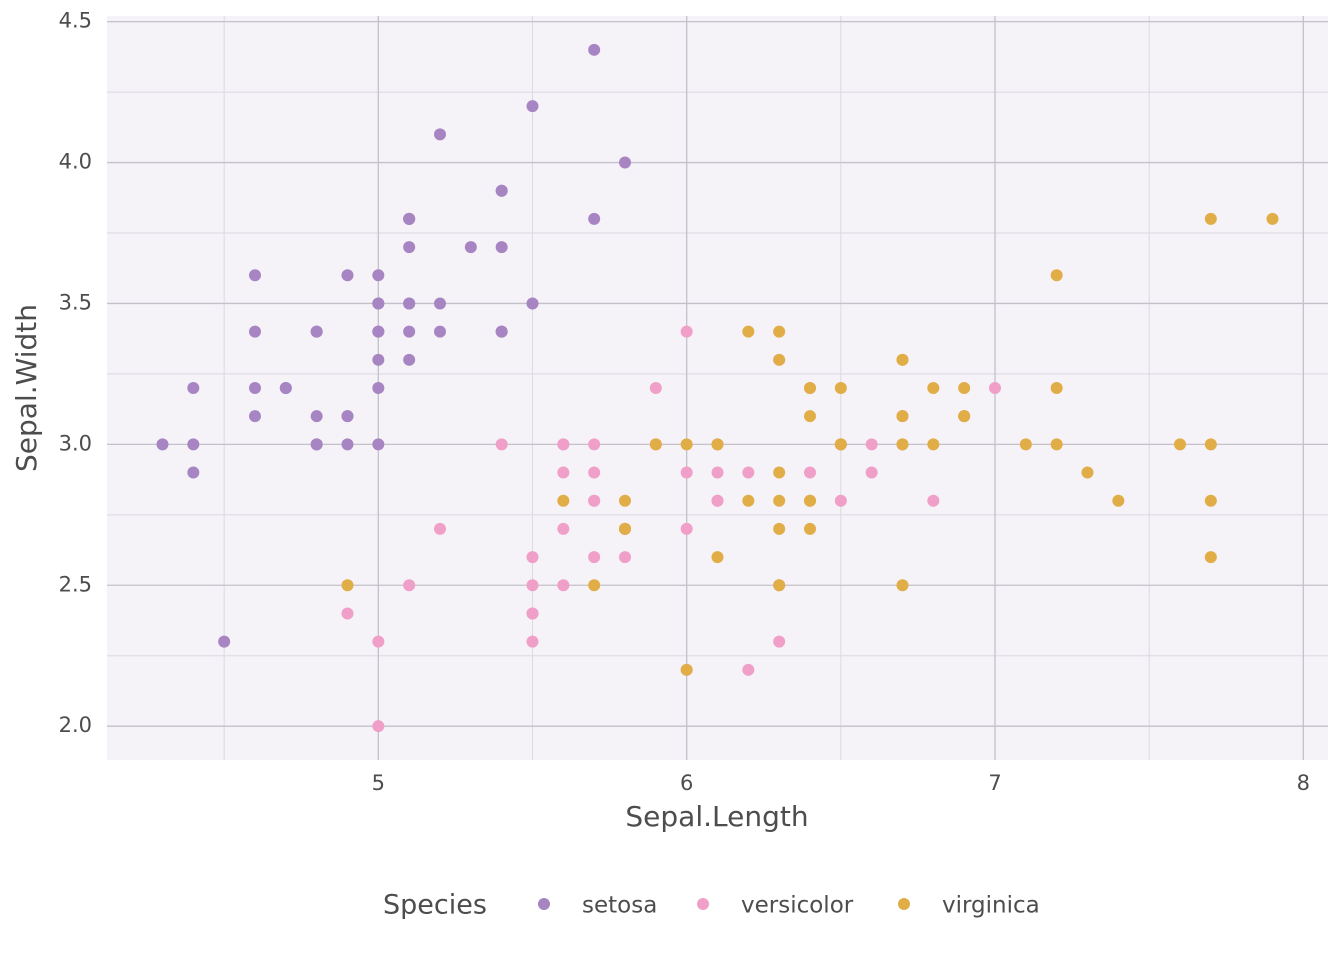  I want to click on y-tick-label: 3.5, so click(75, 302).